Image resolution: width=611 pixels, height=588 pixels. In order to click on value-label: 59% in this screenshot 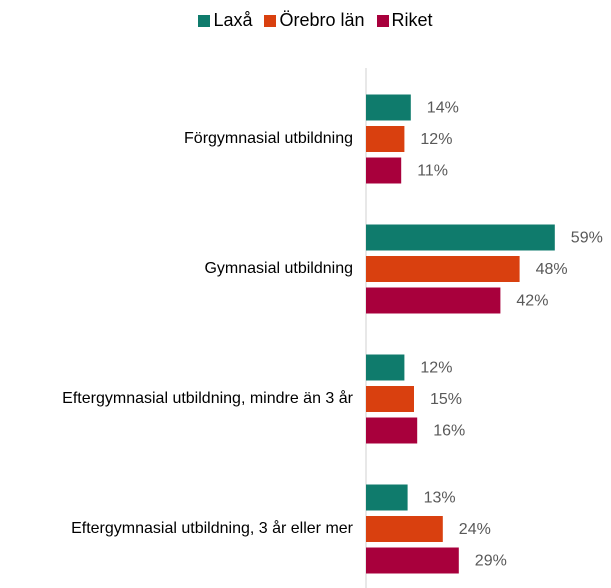, I will do `click(587, 238)`.